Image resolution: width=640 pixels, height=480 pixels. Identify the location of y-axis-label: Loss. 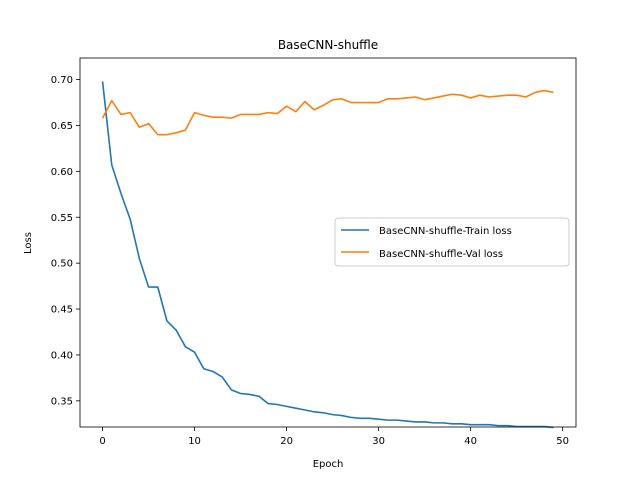
(28, 243).